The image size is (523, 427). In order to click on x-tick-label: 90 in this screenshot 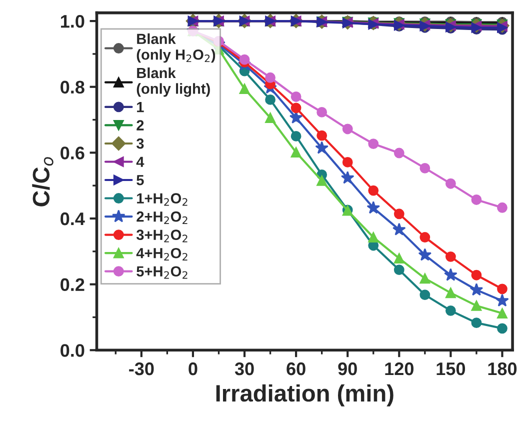, I will do `click(347, 369)`.